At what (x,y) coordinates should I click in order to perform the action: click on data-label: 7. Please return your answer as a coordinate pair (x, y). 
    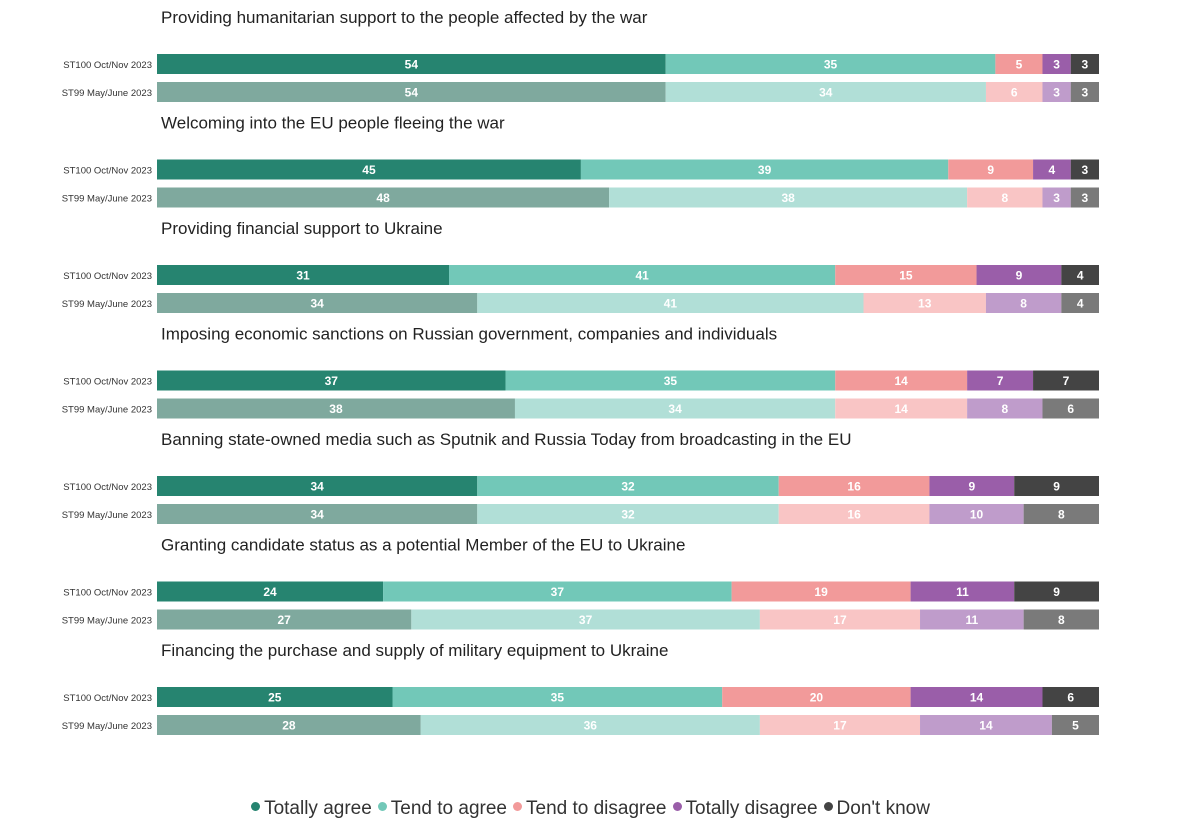
    Looking at the image, I should click on (1066, 381).